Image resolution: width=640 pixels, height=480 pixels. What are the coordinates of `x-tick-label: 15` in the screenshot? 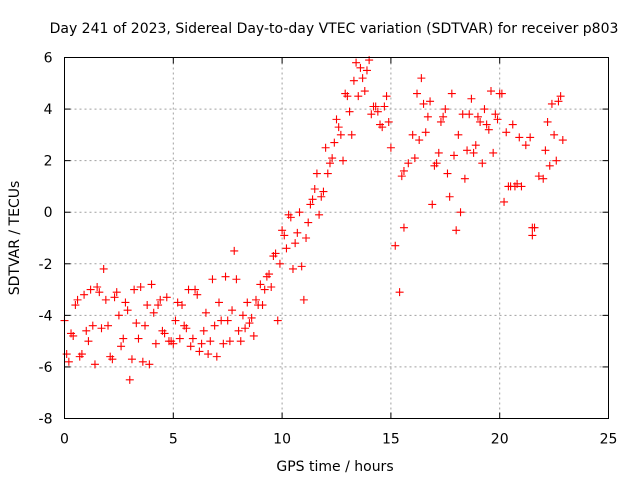 It's located at (391, 440).